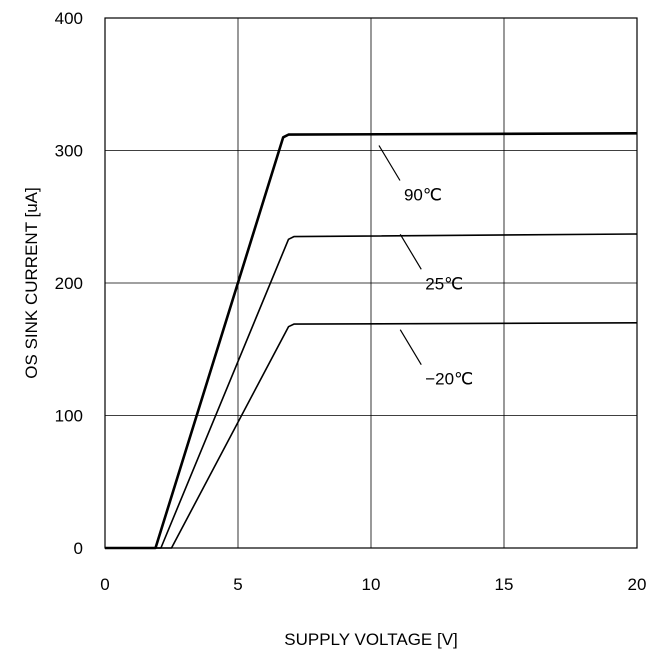 This screenshot has height=655, width=662. Describe the element at coordinates (637, 584) in the screenshot. I see `x-tick-label: 20` at that location.